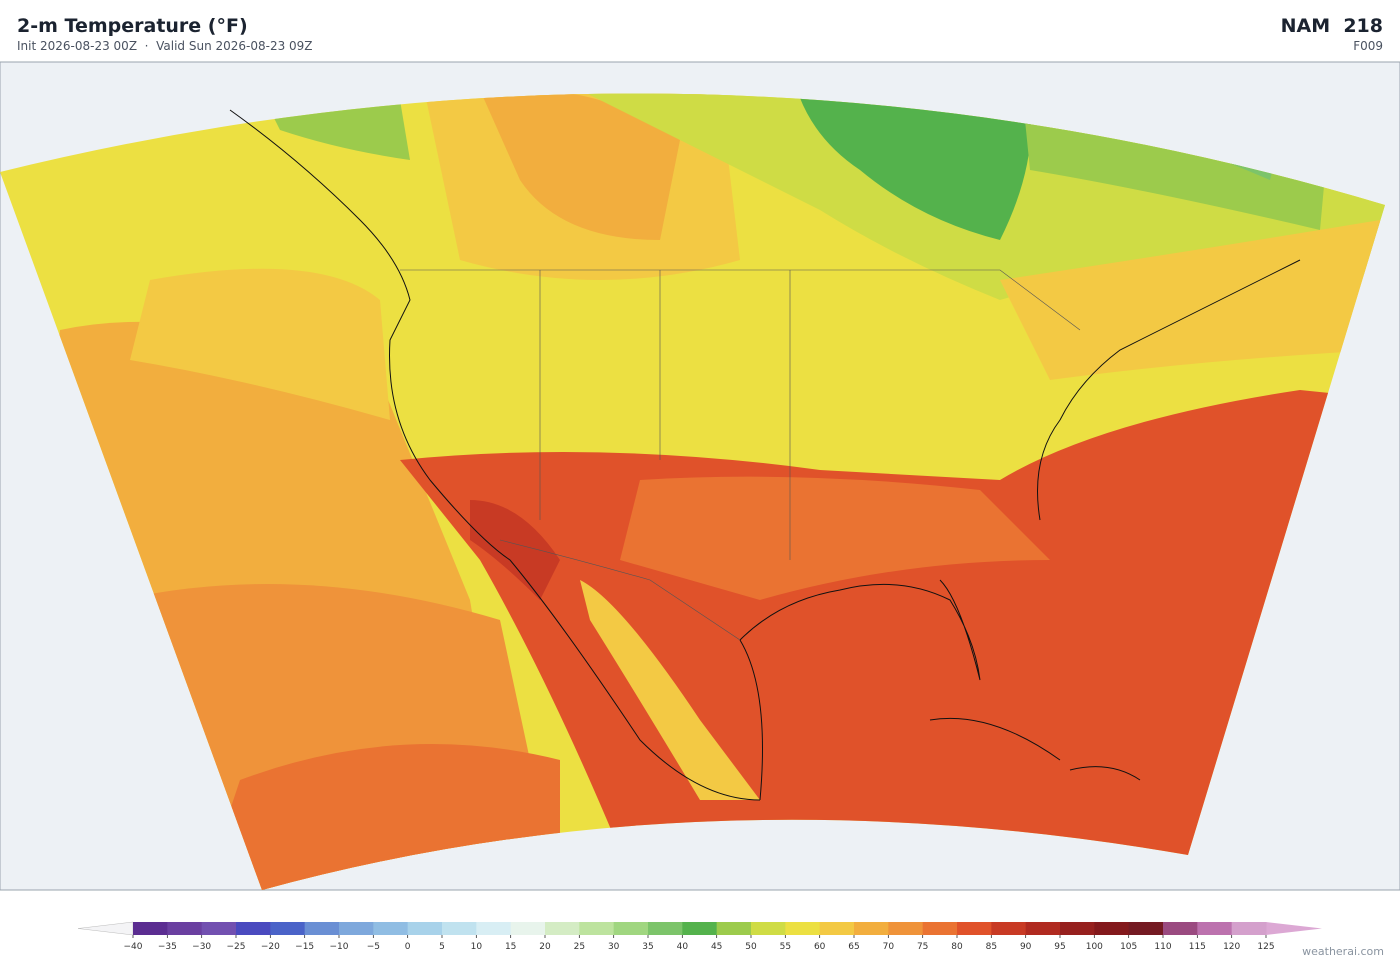 The image size is (1400, 965). What do you see at coordinates (477, 947) in the screenshot?
I see `colorbar-tick-label: 10` at bounding box center [477, 947].